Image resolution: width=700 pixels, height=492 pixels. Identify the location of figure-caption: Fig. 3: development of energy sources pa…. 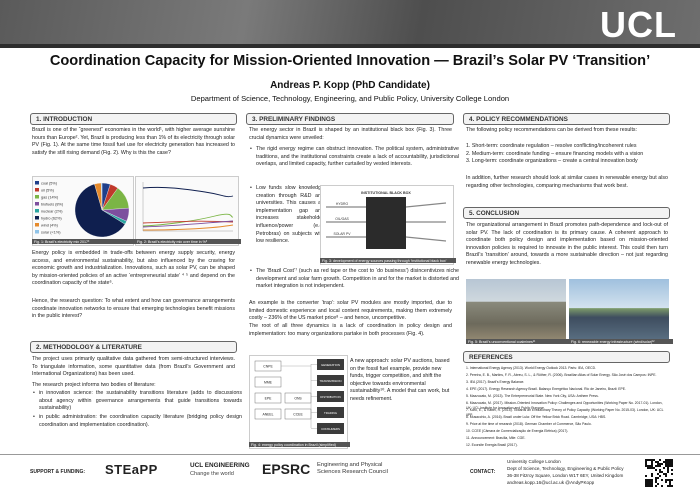
(388, 260).